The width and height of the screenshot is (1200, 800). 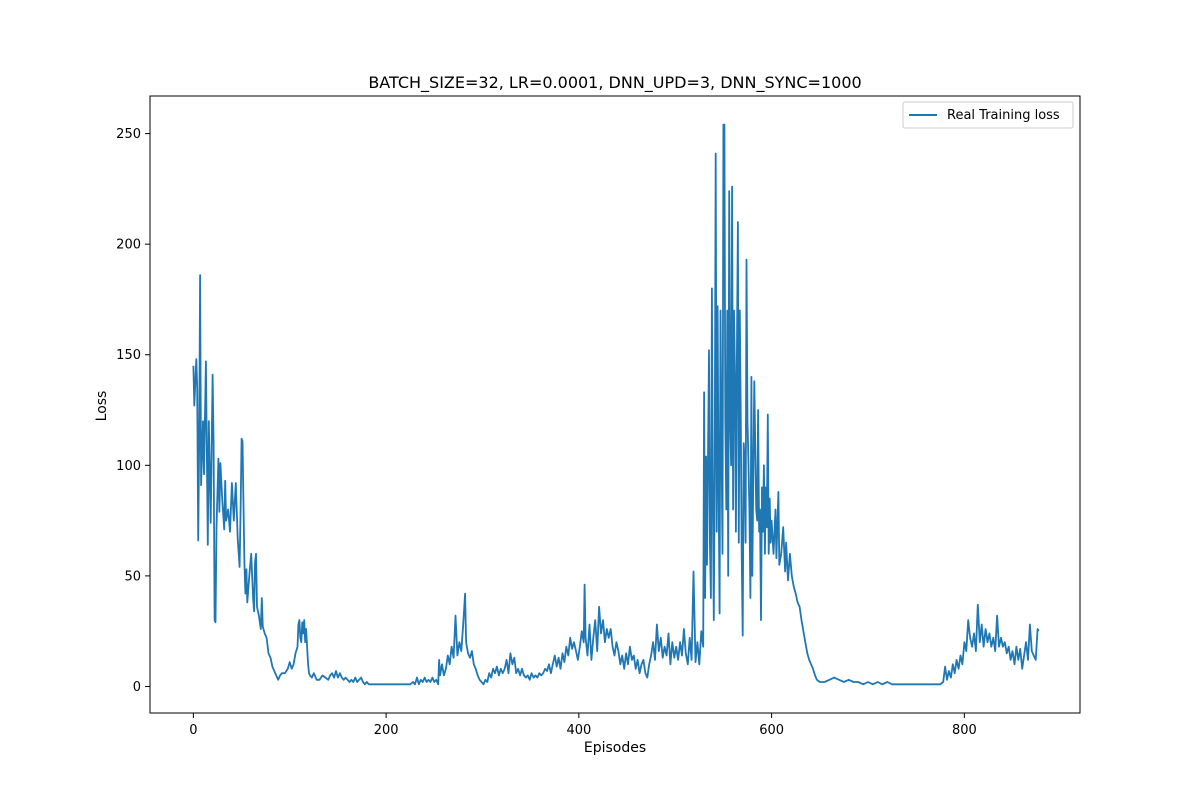 What do you see at coordinates (964, 730) in the screenshot?
I see `x-tick-label: 800` at bounding box center [964, 730].